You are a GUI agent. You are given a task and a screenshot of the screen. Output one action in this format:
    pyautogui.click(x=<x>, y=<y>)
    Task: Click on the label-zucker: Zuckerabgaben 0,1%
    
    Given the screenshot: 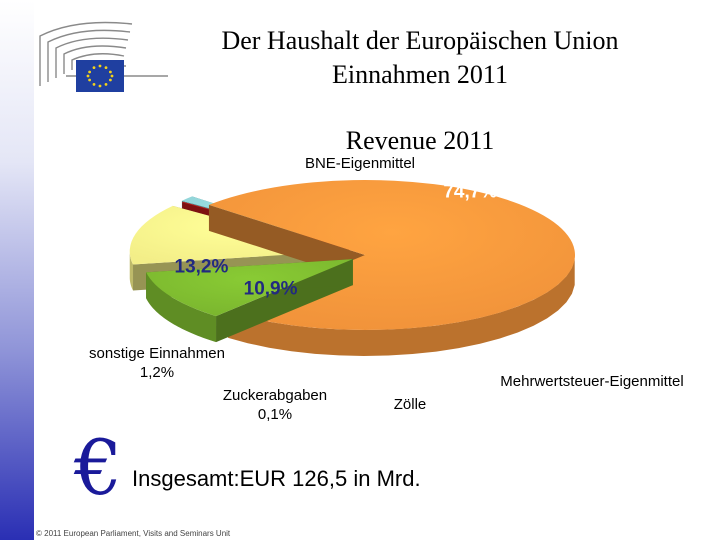 What is the action you would take?
    pyautogui.click(x=275, y=405)
    